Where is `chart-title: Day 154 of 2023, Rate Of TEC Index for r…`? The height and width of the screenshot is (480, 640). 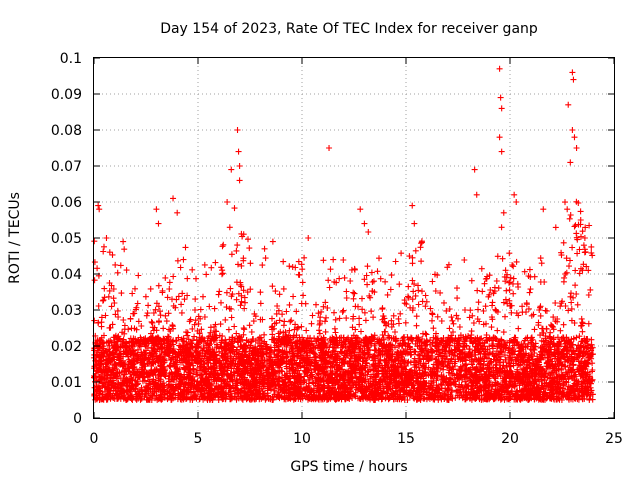
chart-title: Day 154 of 2023, Rate Of TEC Index for r… is located at coordinates (349, 29).